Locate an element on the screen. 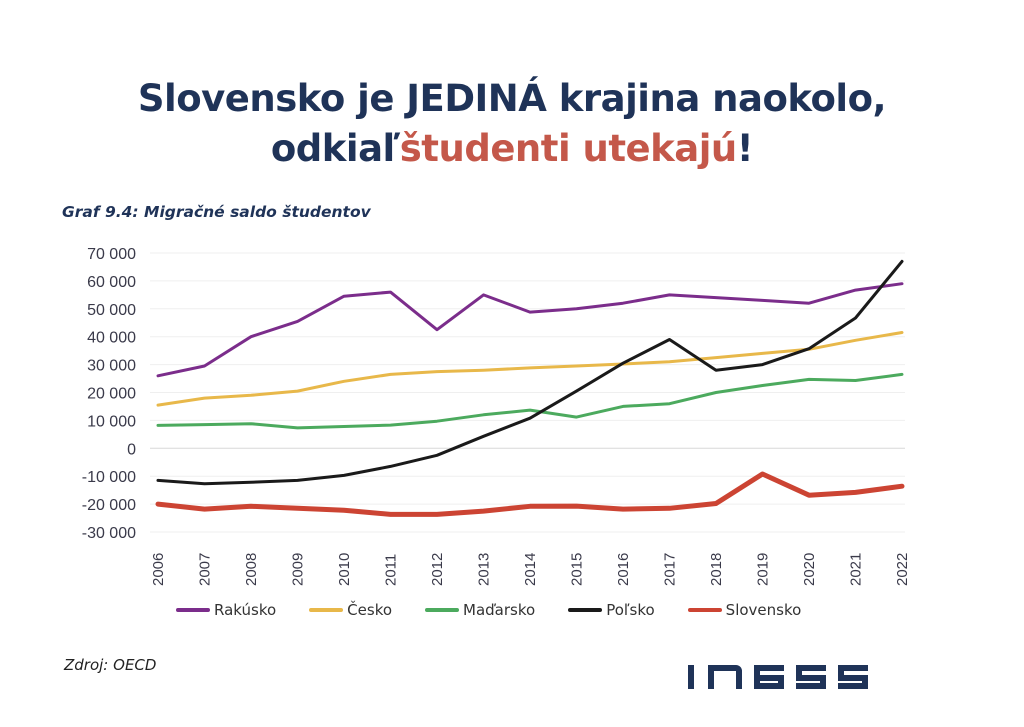  y-tick-label: 40 000 is located at coordinates (111, 338).